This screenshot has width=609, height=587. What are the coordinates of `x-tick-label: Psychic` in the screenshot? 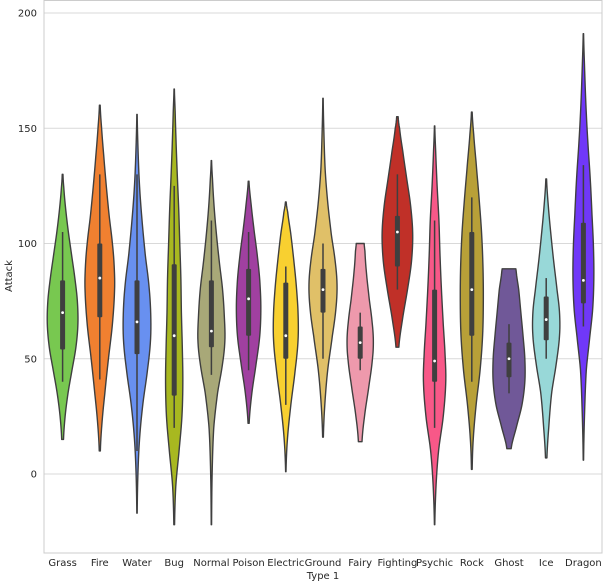 It's located at (434, 563).